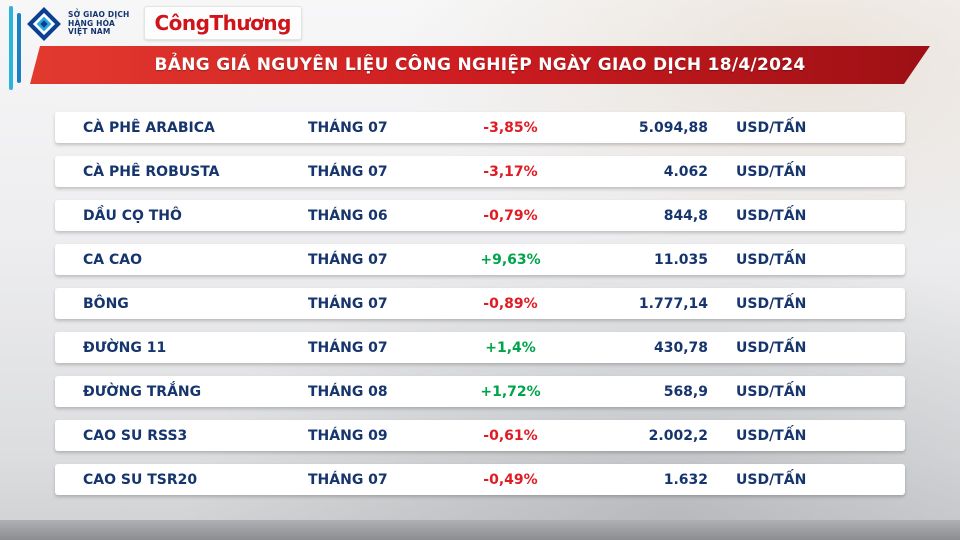 The image size is (960, 540). What do you see at coordinates (680, 347) in the screenshot?
I see `price-value: 430,78` at bounding box center [680, 347].